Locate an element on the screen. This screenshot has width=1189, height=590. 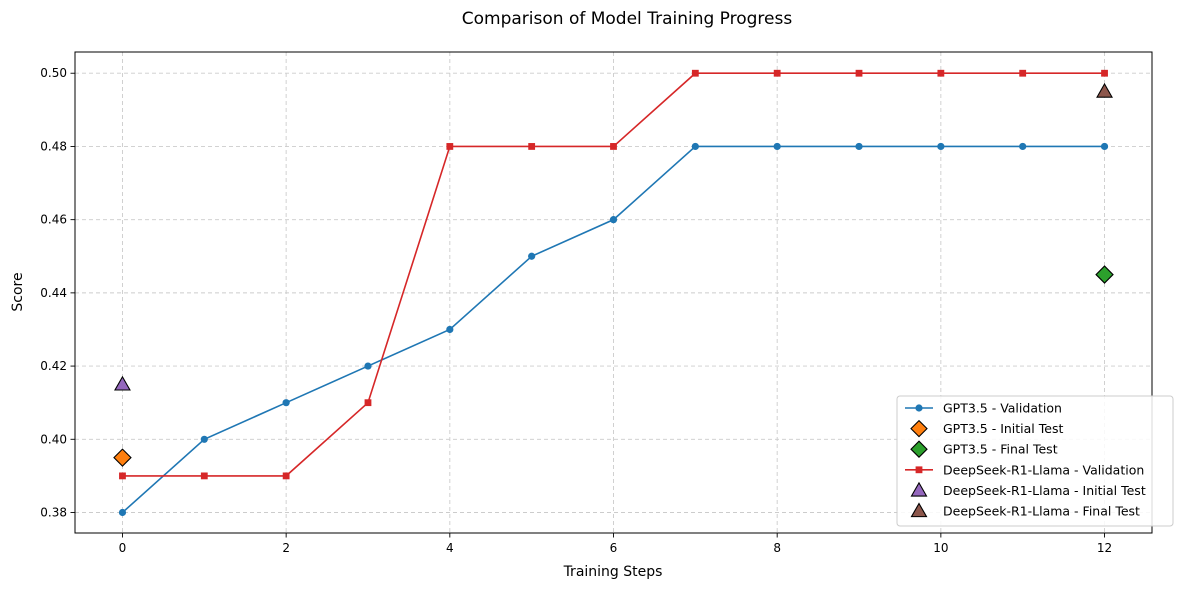
y-tick-label: 0.46 is located at coordinates (53, 220).